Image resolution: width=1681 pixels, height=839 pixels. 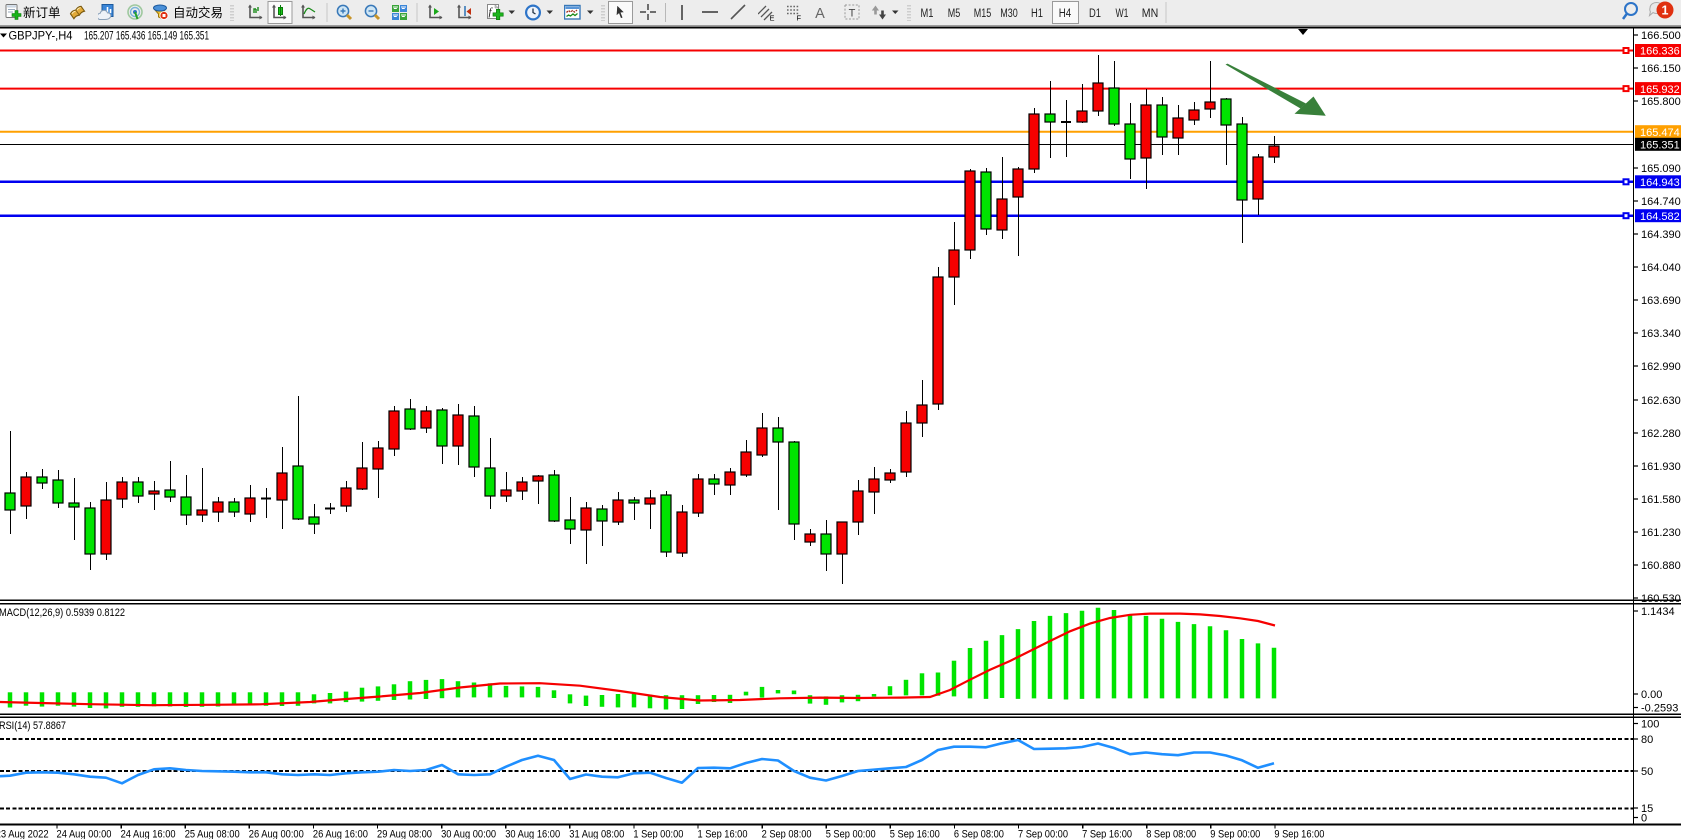 What do you see at coordinates (1661, 102) in the screenshot?
I see `svg-text: 165.800` at bounding box center [1661, 102].